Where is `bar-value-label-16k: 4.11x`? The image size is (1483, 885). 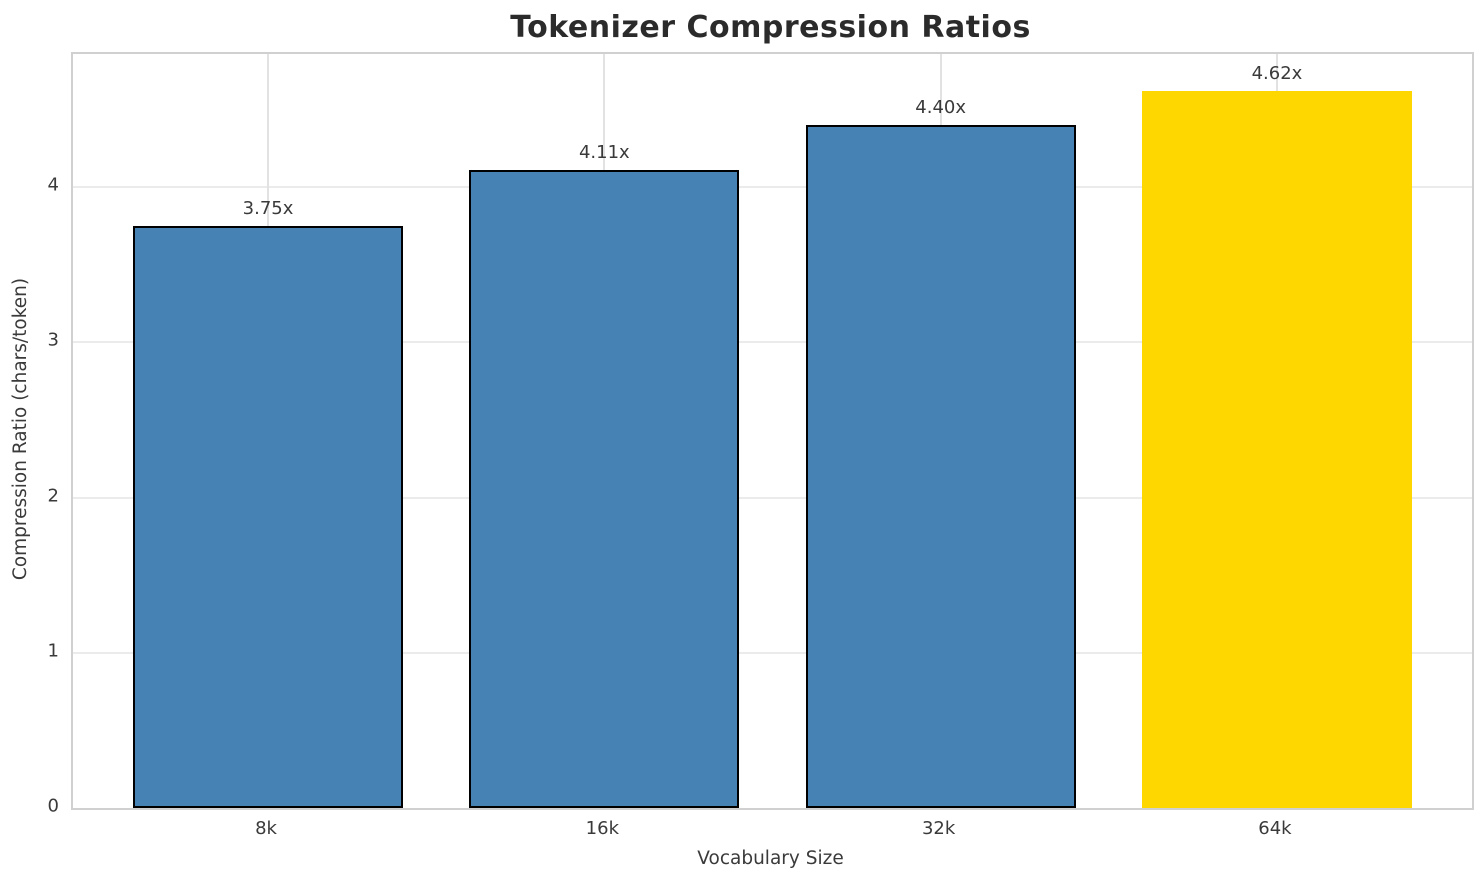
bar-value-label-16k: 4.11x is located at coordinates (604, 152).